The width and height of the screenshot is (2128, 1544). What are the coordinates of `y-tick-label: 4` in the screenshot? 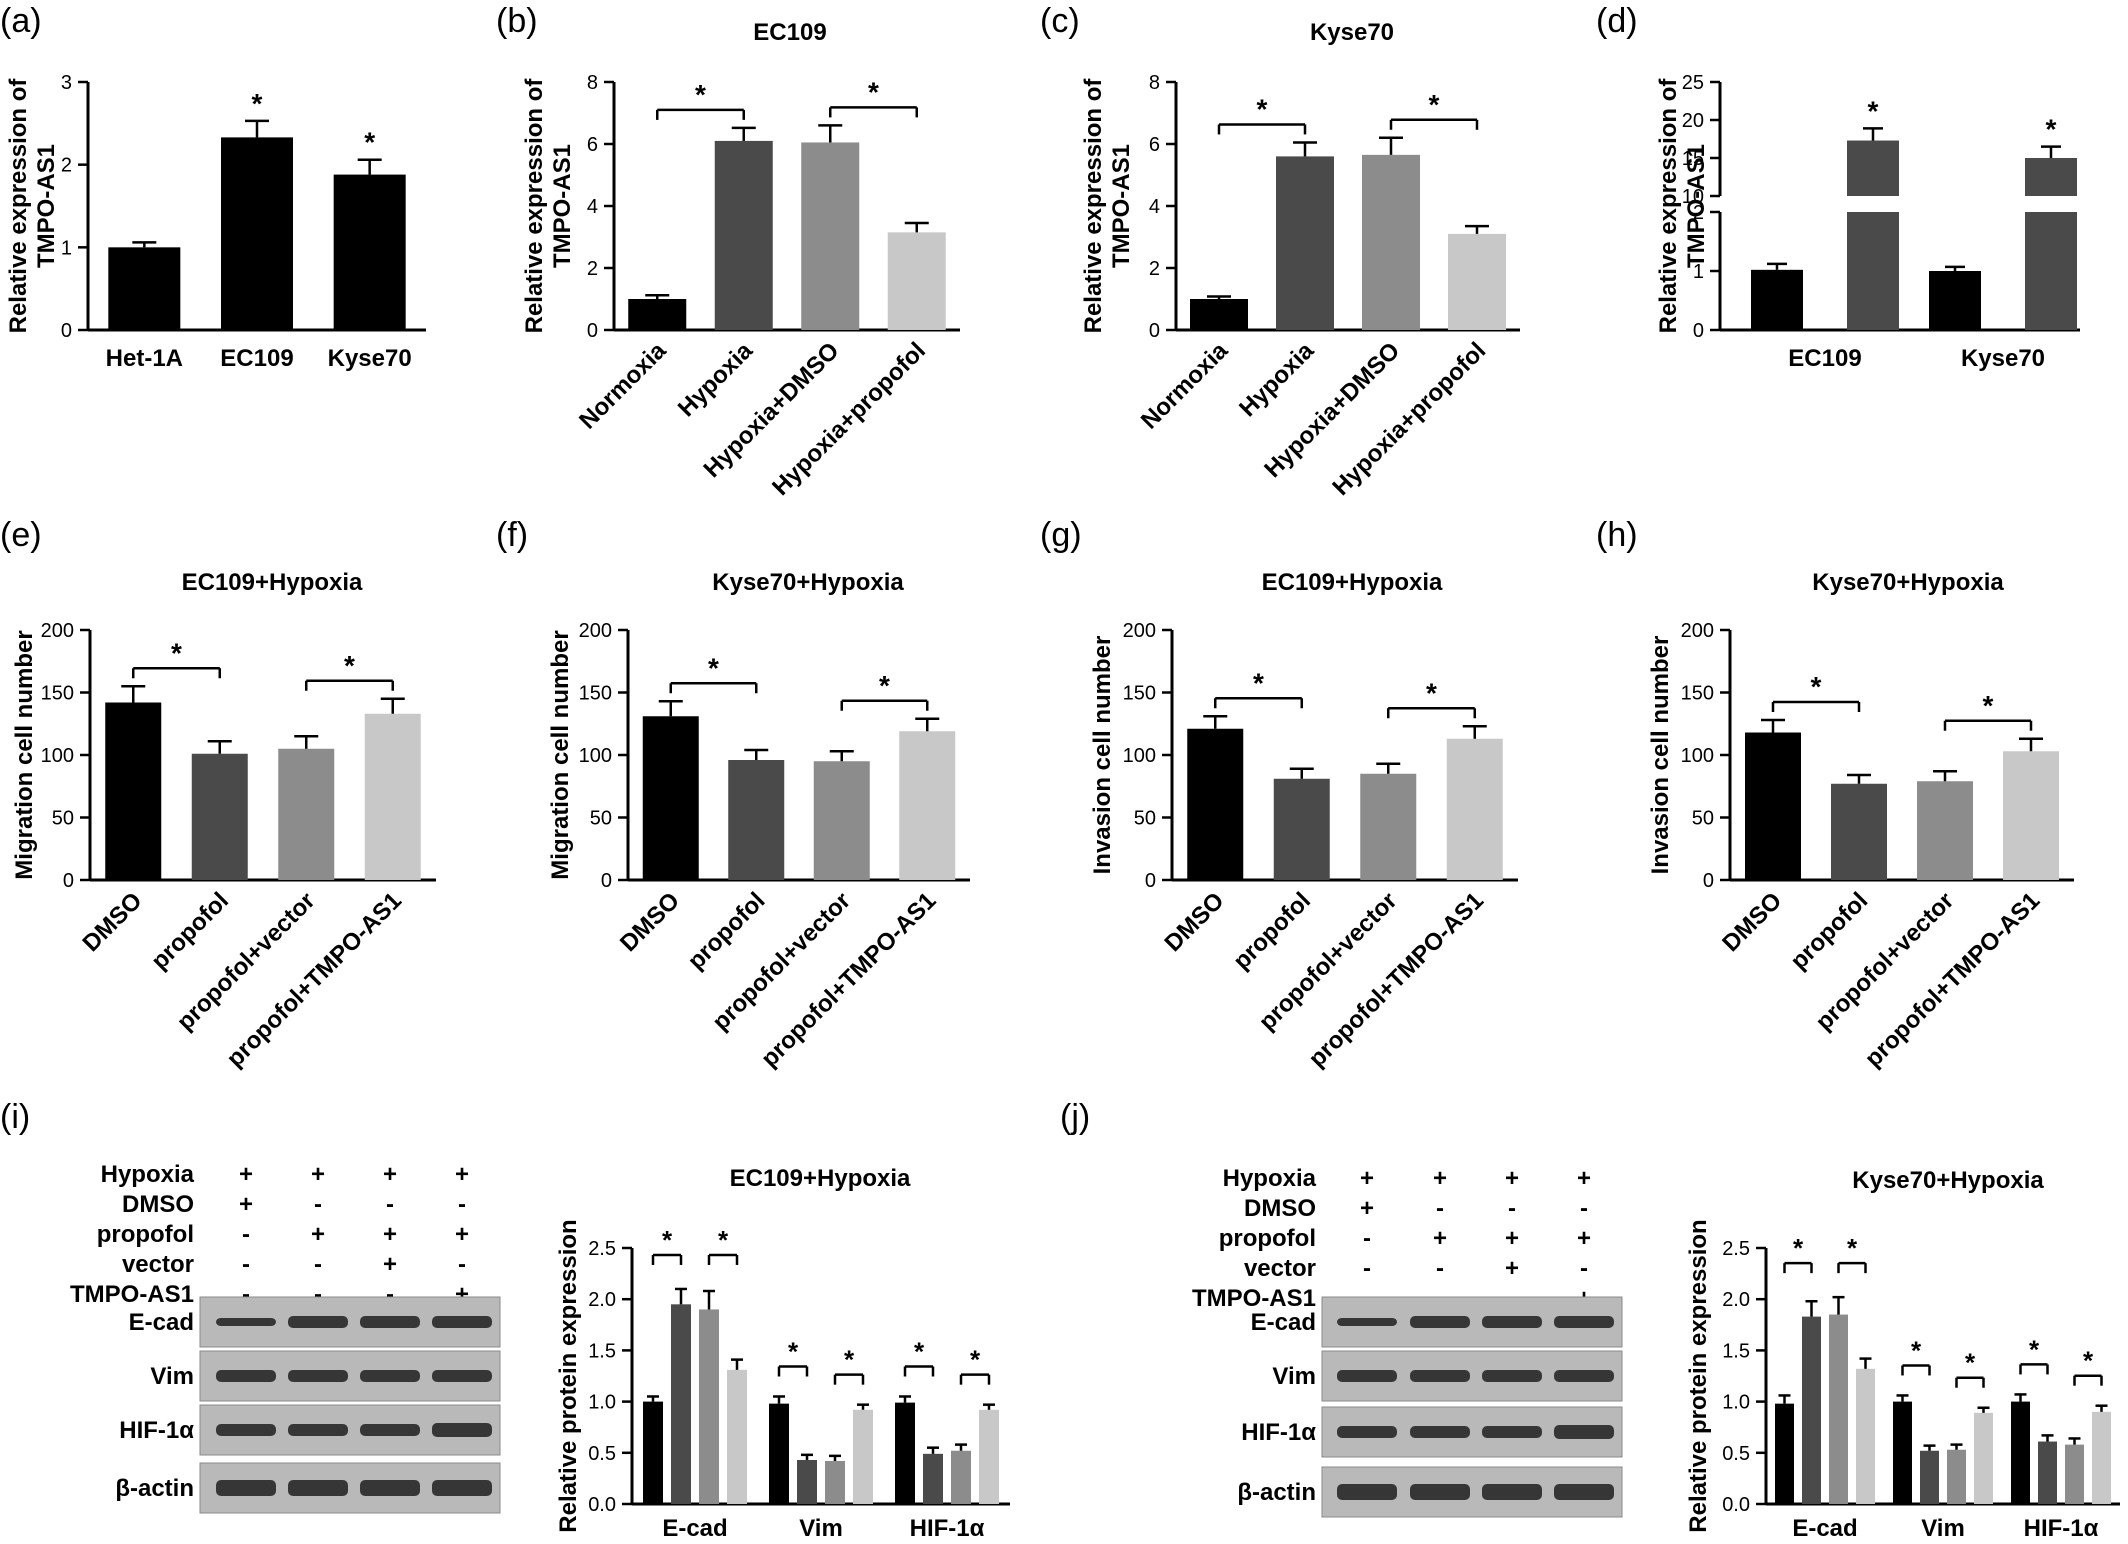 It's located at (592, 207).